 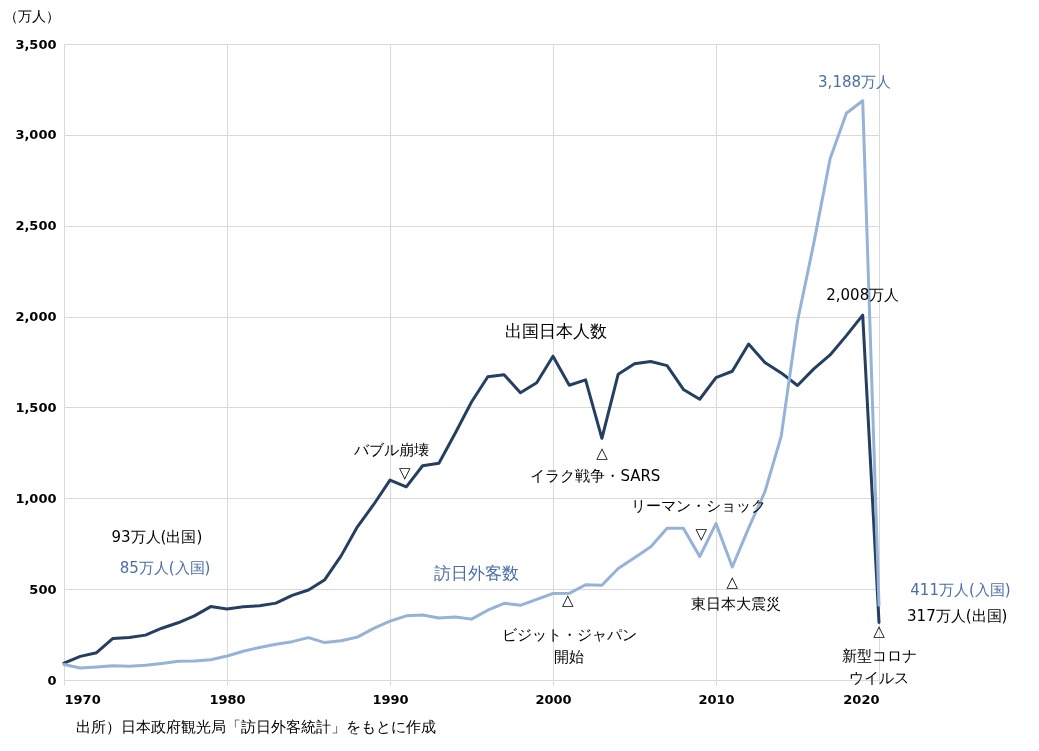 I want to click on annotation: 3,188万人, so click(x=855, y=81).